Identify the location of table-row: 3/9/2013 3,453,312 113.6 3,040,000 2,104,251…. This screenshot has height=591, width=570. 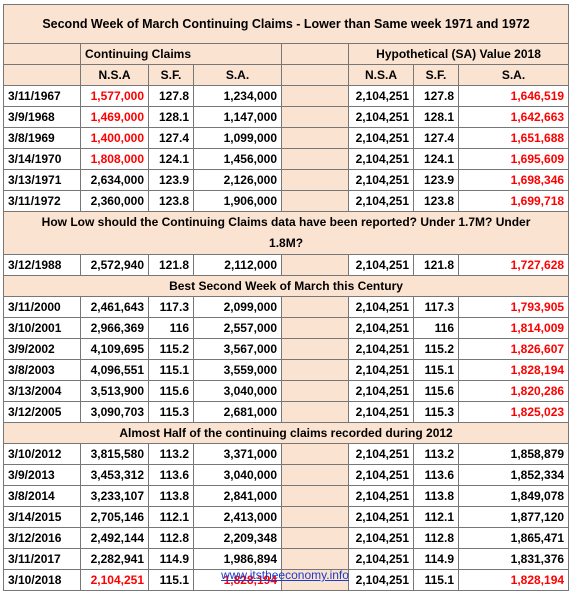
(286, 475).